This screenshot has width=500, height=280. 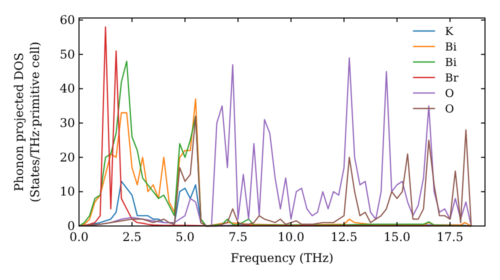 What do you see at coordinates (132, 237) in the screenshot?
I see `x-tick-label: 2.5` at bounding box center [132, 237].